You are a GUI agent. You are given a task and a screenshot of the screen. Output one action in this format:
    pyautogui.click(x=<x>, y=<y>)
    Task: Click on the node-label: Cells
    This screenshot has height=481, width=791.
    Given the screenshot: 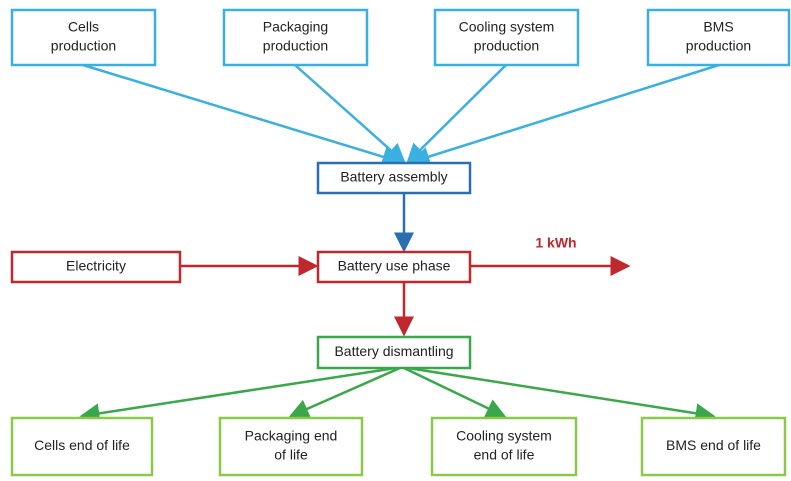 What is the action you would take?
    pyautogui.click(x=83, y=27)
    